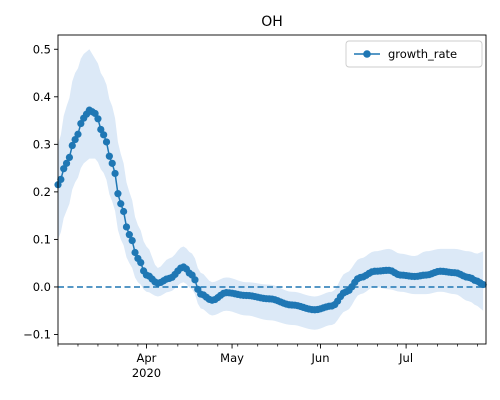 Image resolution: width=500 pixels, height=400 pixels. What do you see at coordinates (42, 144) in the screenshot?
I see `y-tick-label: 0.3` at bounding box center [42, 144].